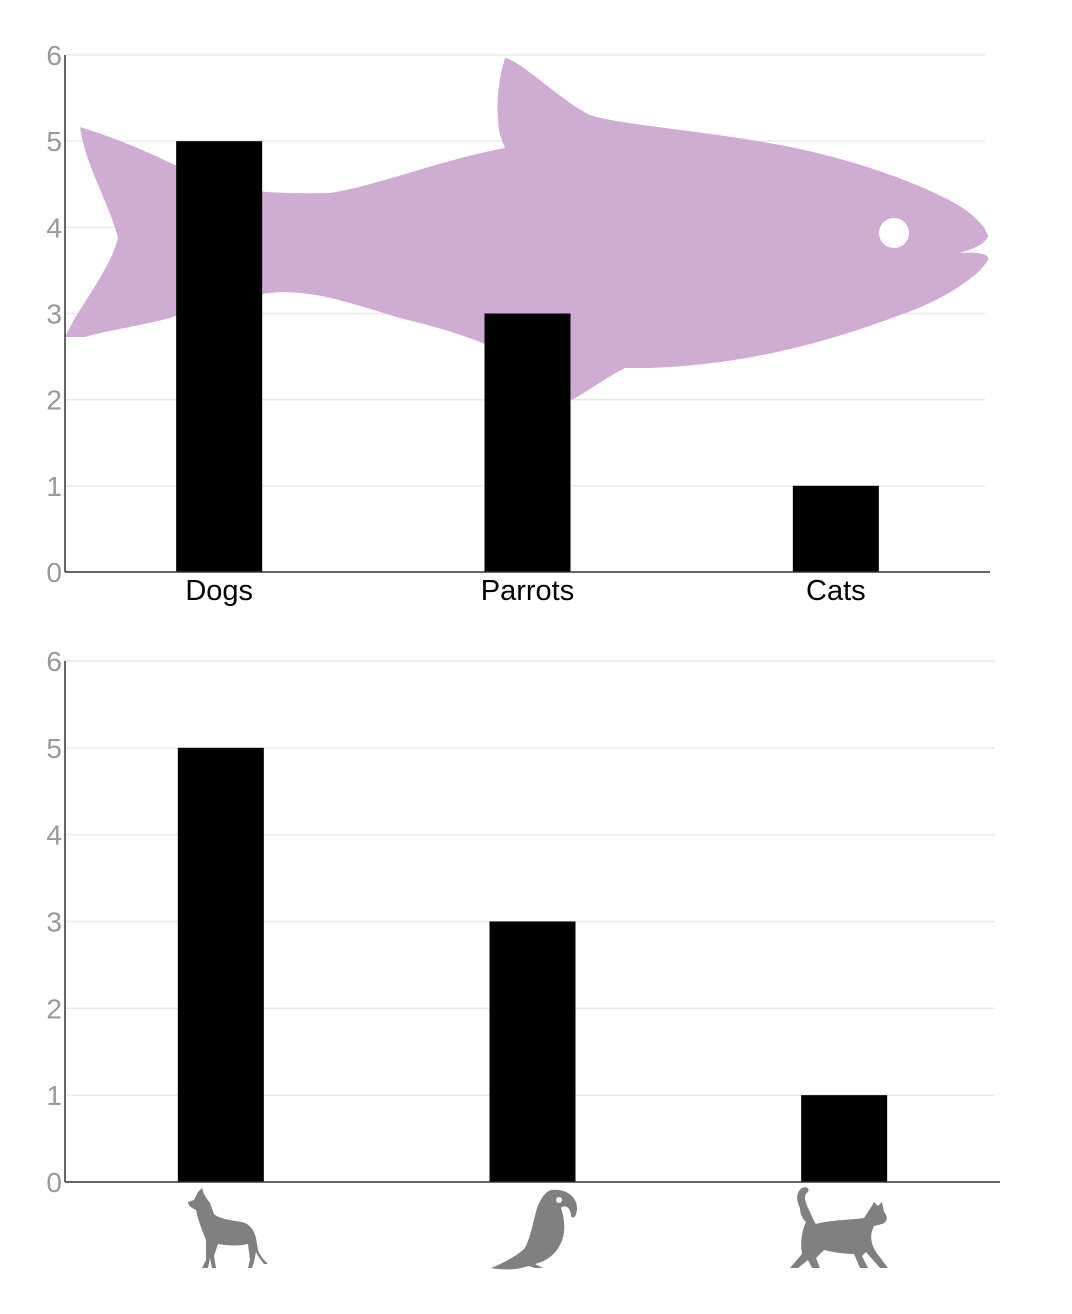 The width and height of the screenshot is (1072, 1314). I want to click on chart-1-y-ticks: 0 1 2 3 4 5 6, so click(54, 314).